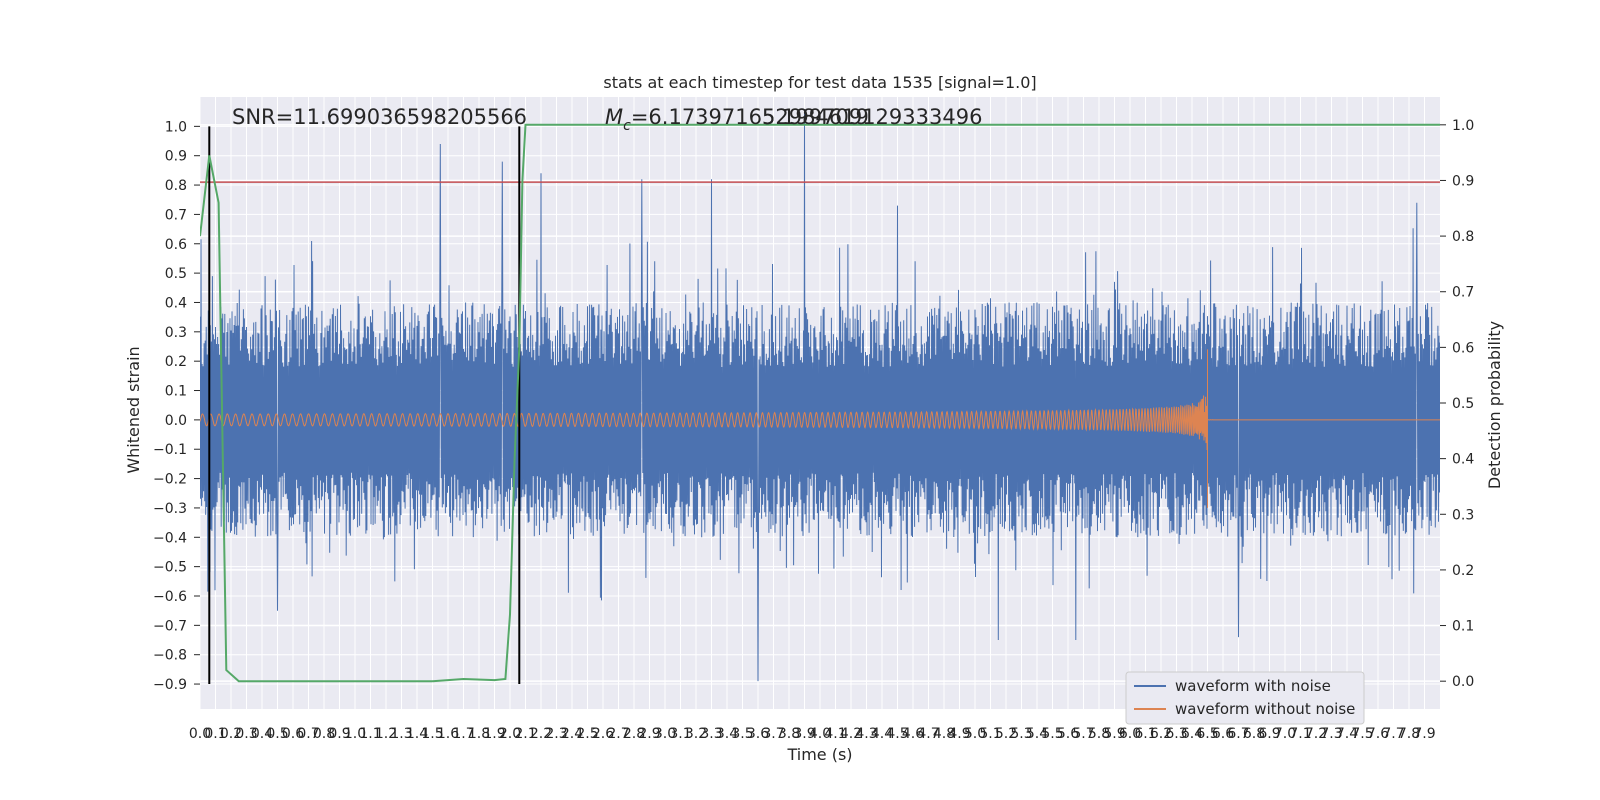 The image size is (1600, 800). What do you see at coordinates (872, 117) in the screenshot?
I see `overlap-annotation: 5.199709129333496` at bounding box center [872, 117].